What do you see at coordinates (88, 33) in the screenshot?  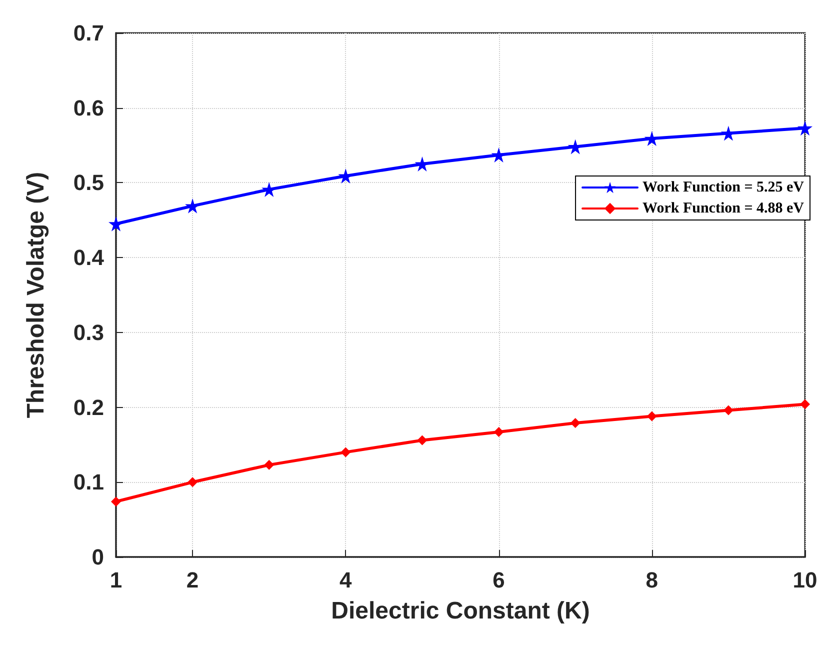 I see `y-tick-label: 0.7` at bounding box center [88, 33].